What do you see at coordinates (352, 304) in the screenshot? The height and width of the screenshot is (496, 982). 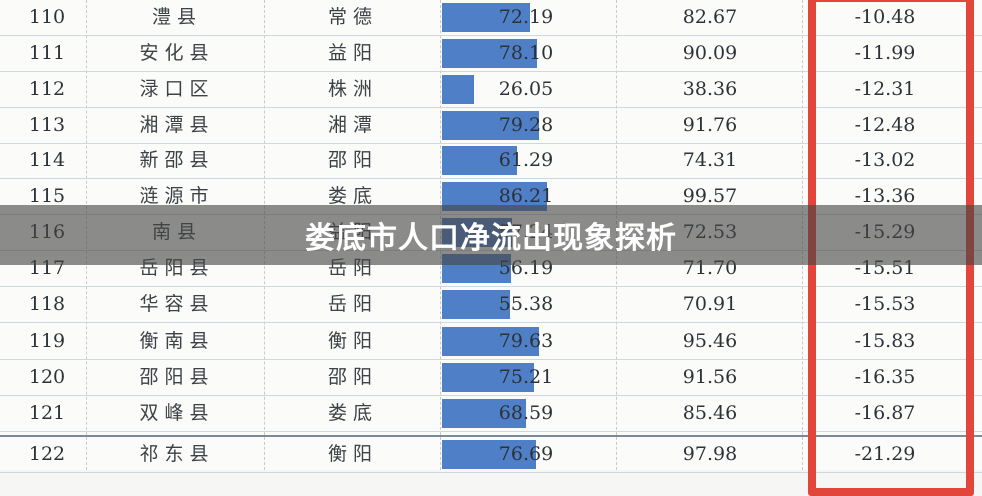 I see `city-cell: 岳阳` at bounding box center [352, 304].